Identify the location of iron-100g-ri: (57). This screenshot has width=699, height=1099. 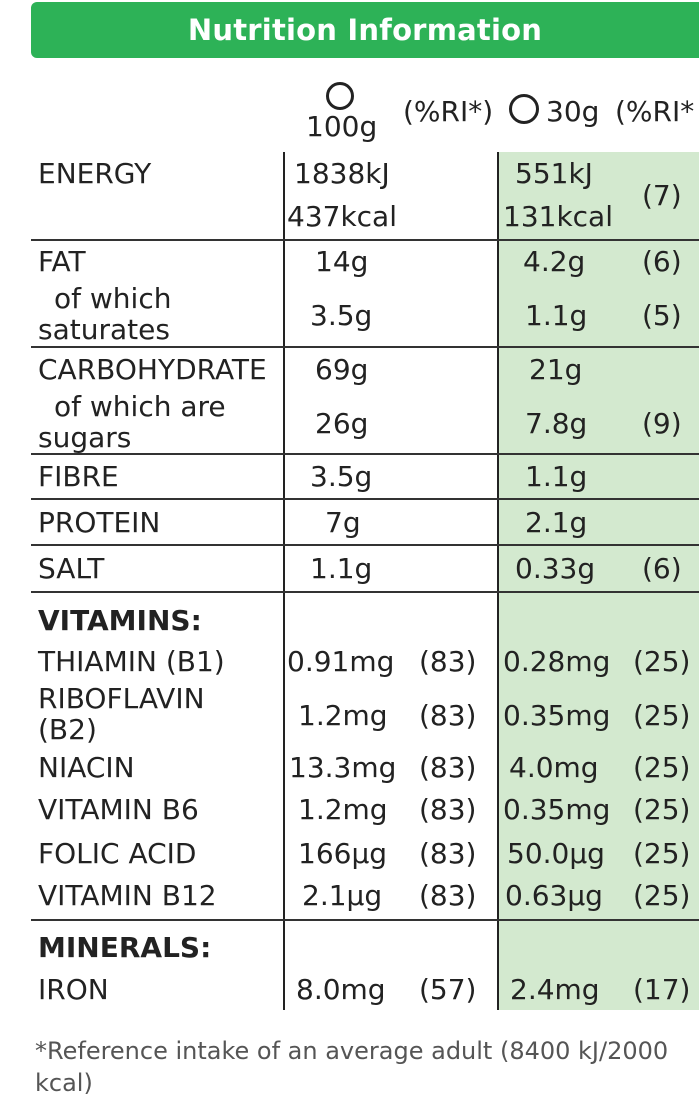
(448, 989).